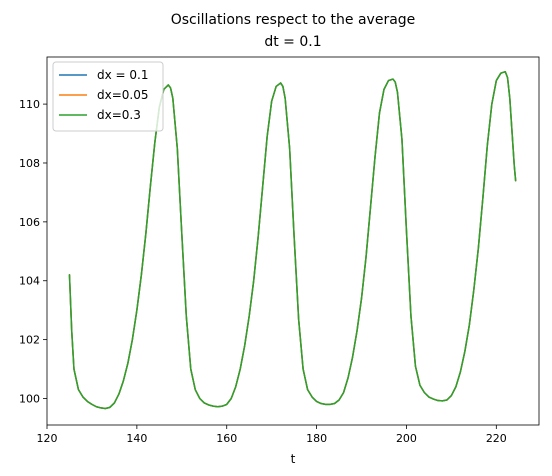  I want to click on x-tick-label: 140, so click(136, 438).